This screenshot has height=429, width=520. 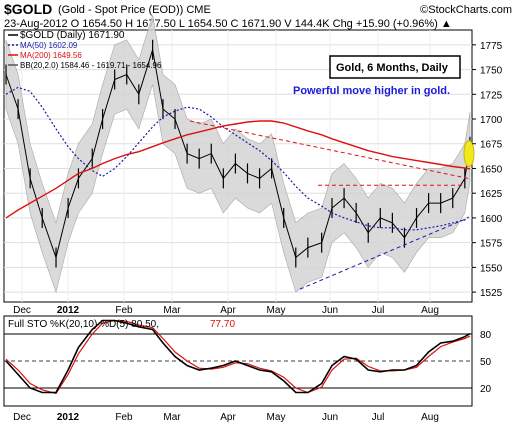 What do you see at coordinates (222, 324) in the screenshot?
I see `sto-legend-value: 77.70` at bounding box center [222, 324].